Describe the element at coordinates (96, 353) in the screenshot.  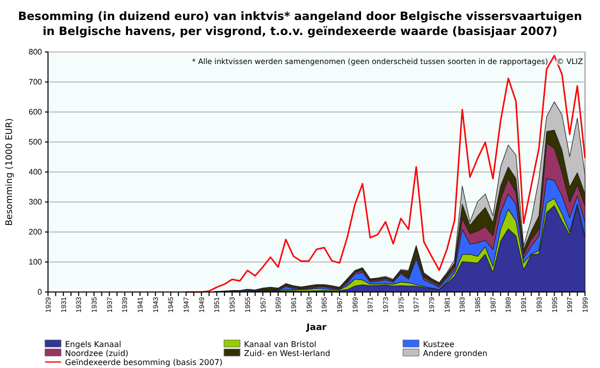
I see `legend-label: Noordzee (zuid)` at that location.